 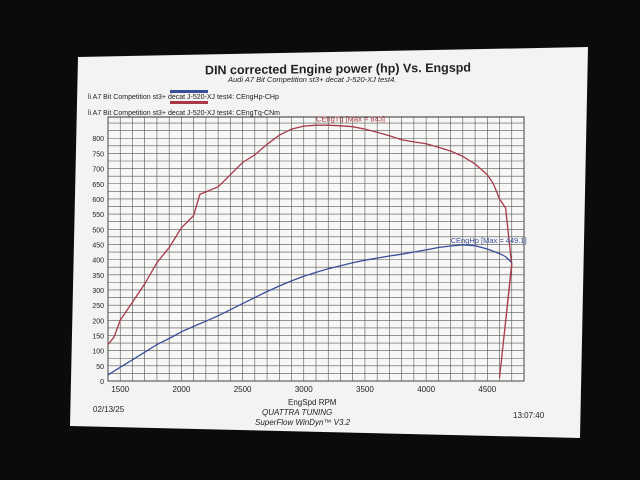 What do you see at coordinates (312, 402) in the screenshot?
I see `x-axis-label: EngSpd RPM` at bounding box center [312, 402].